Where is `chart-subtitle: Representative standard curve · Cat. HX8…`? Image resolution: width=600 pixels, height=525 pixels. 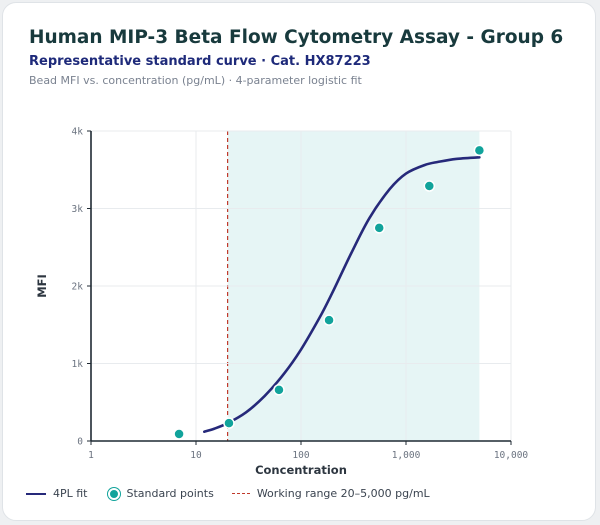 chart-subtitle: Representative standard curve · Cat. HX8… is located at coordinates (200, 61).